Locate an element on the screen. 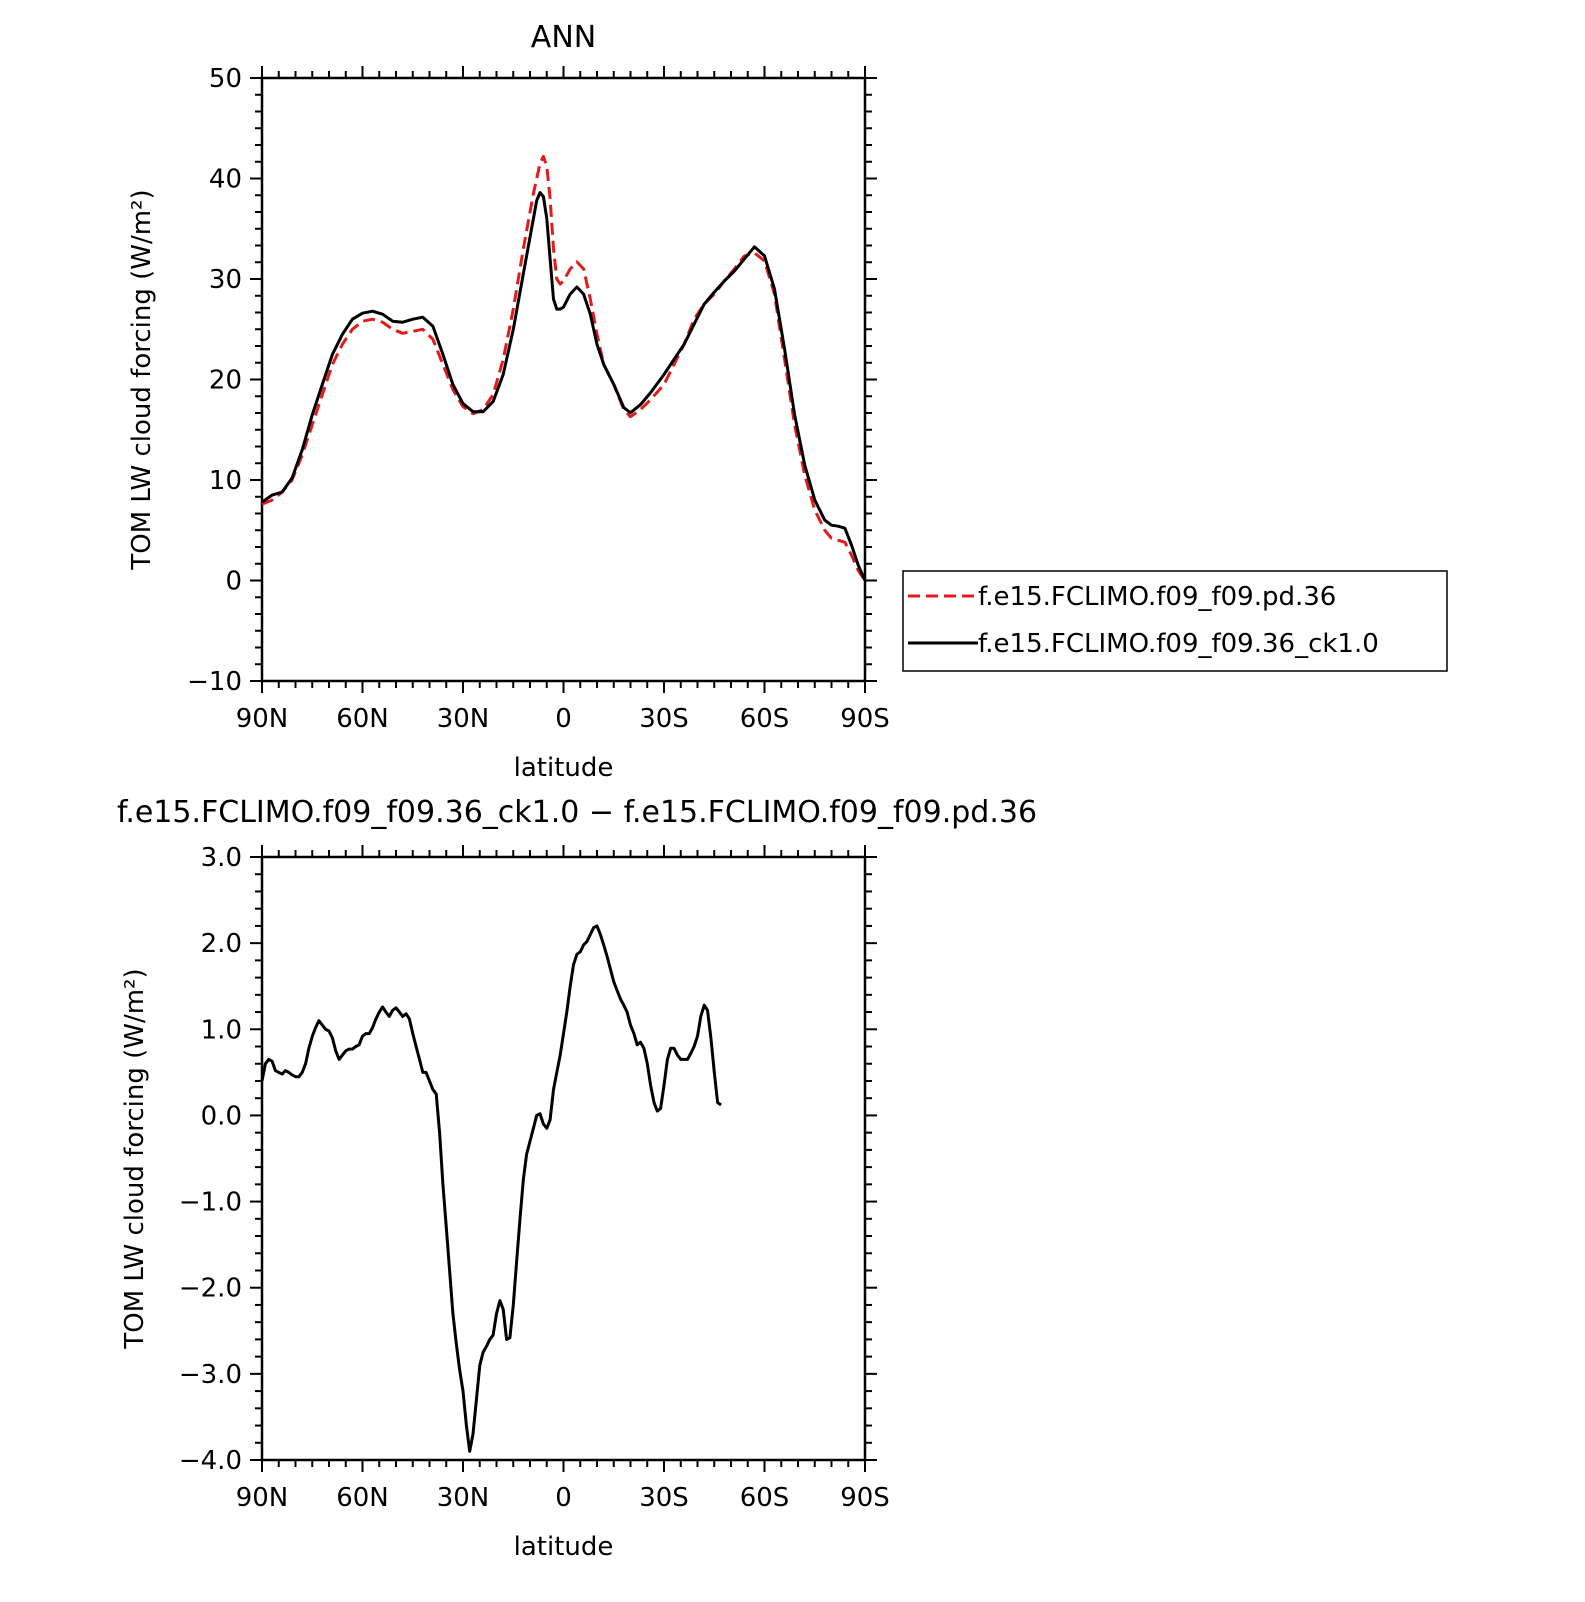  y-tick-label: −1.0 is located at coordinates (210, 1203).